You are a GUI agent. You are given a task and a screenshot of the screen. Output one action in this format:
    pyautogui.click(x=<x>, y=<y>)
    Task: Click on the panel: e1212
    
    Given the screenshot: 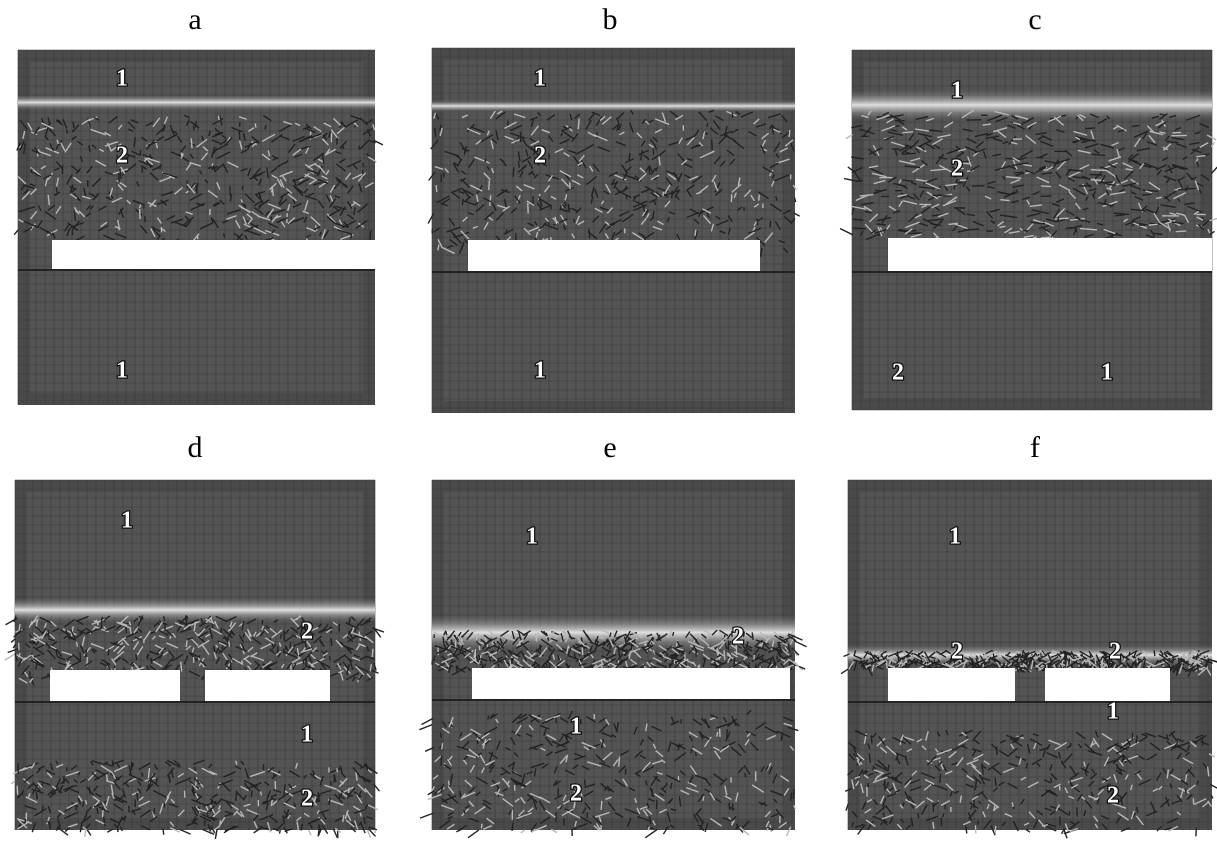 What is the action you would take?
    pyautogui.click(x=612, y=634)
    